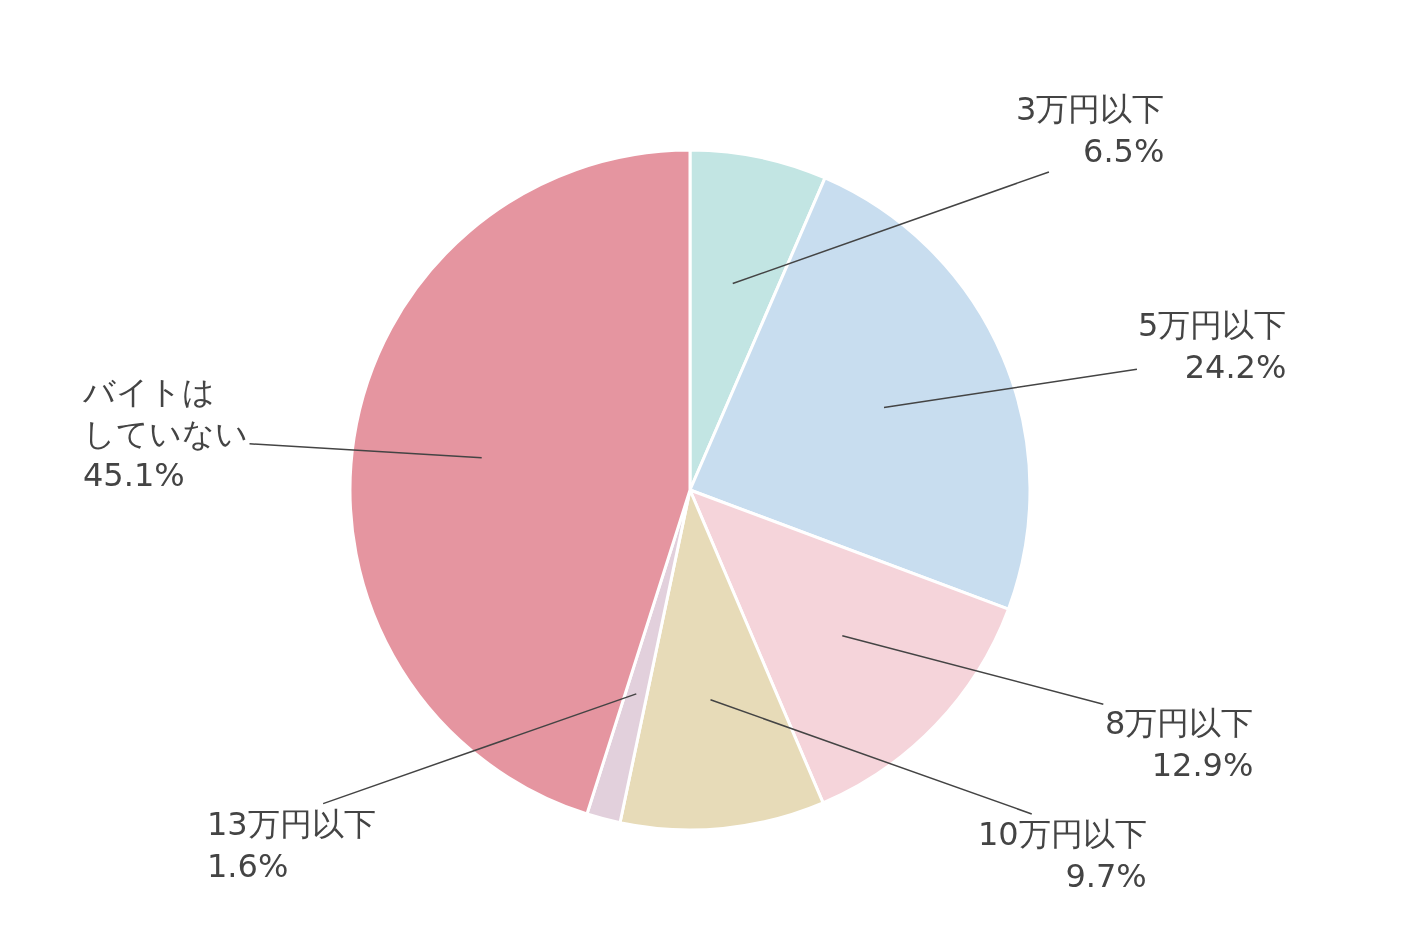 The height and width of the screenshot is (943, 1412). Describe the element at coordinates (1179, 723) in the screenshot. I see `slice-label: 8万円以下` at that location.